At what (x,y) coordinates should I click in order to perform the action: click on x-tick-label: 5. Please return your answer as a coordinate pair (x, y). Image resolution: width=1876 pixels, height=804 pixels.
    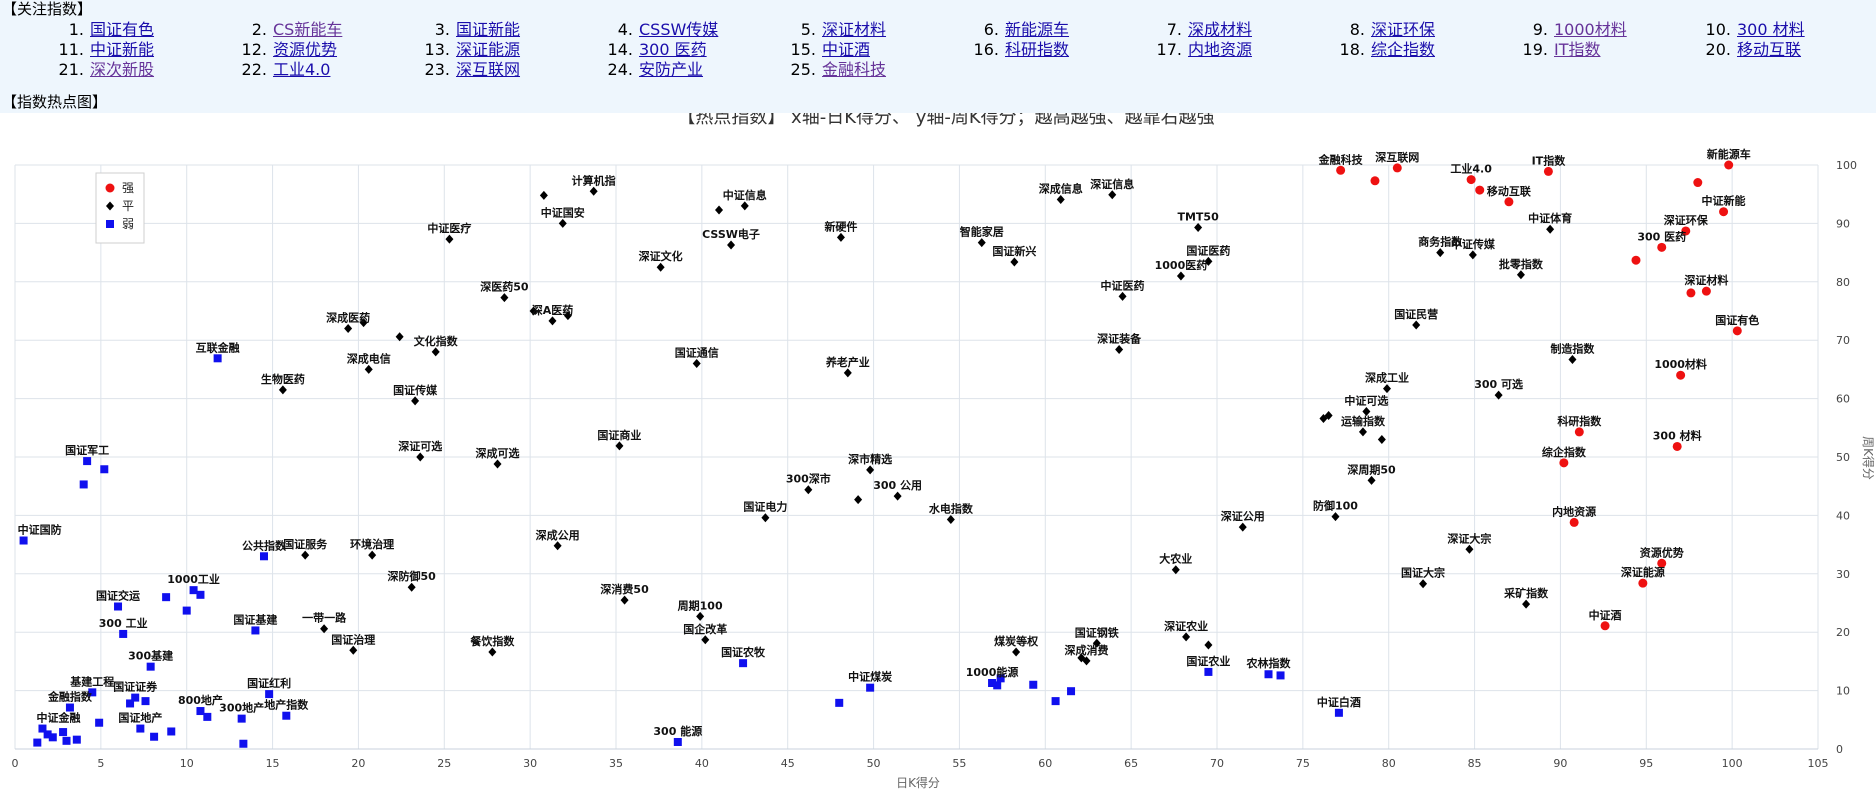
    Looking at the image, I should click on (100, 763).